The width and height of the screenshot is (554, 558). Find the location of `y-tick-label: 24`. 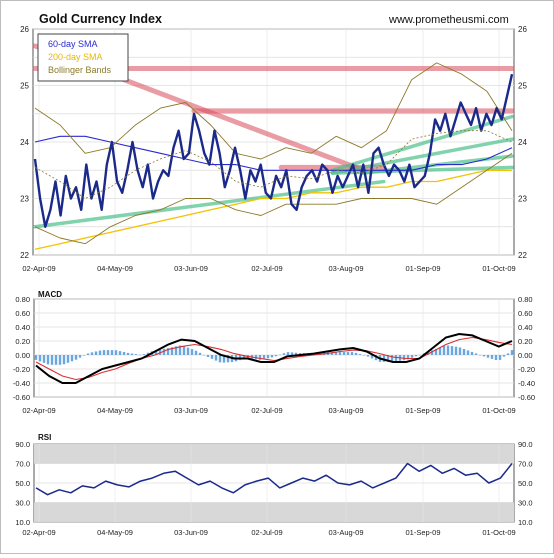

y-tick-label: 24 is located at coordinates (24, 142).